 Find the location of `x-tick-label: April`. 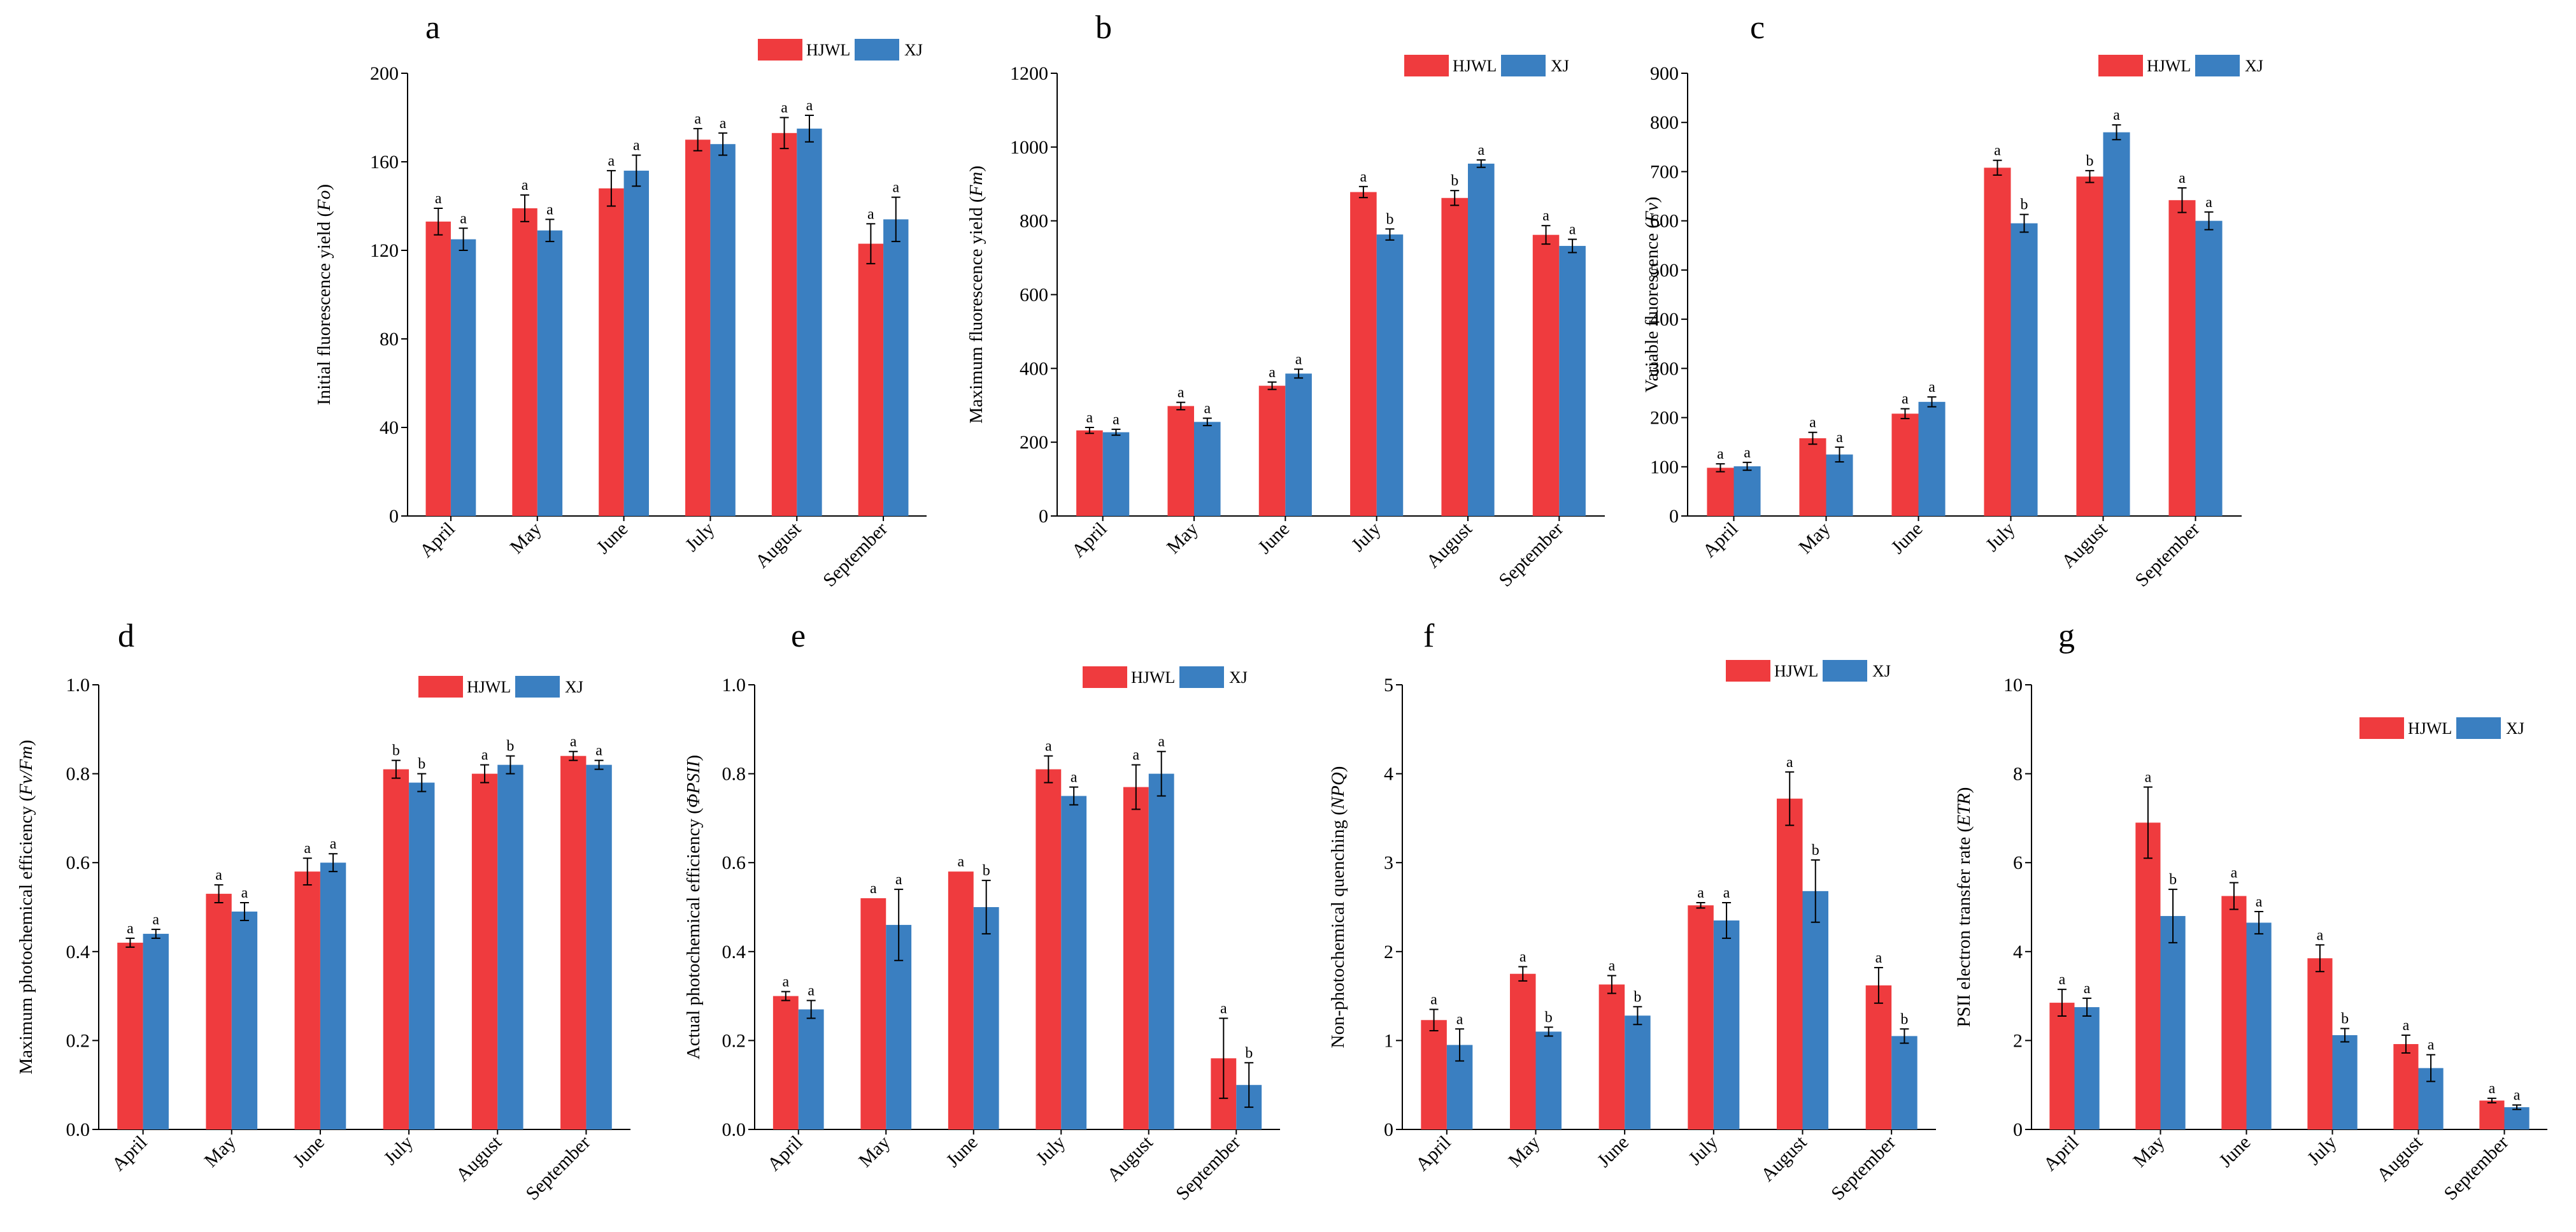

x-tick-label: April is located at coordinates (2061, 1153).